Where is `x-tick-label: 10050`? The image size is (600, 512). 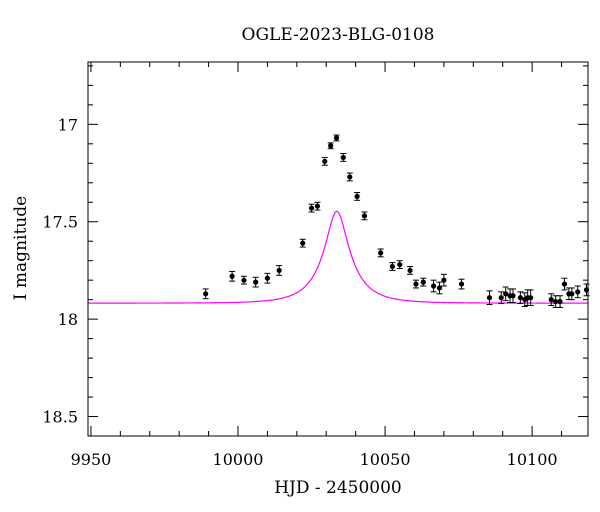 x-tick-label: 10050 is located at coordinates (385, 459).